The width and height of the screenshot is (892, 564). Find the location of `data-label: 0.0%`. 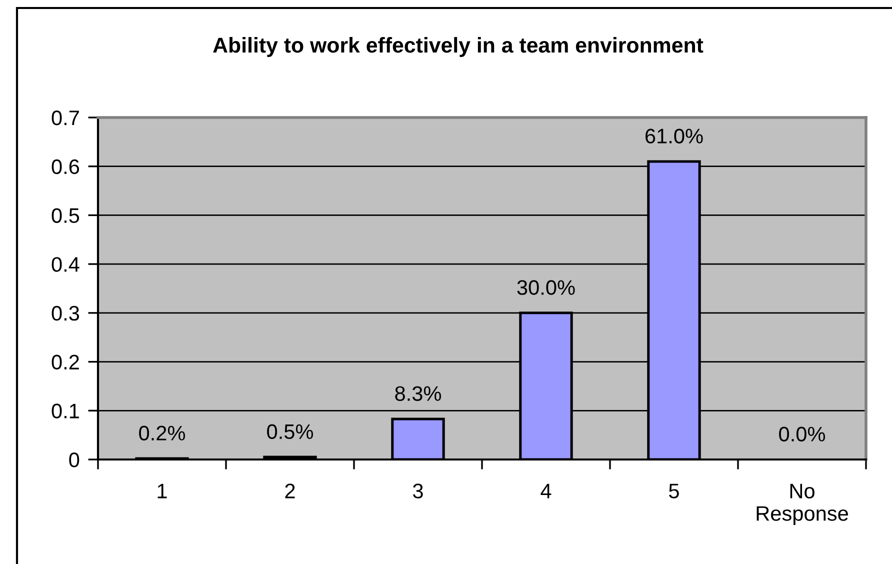

data-label: 0.0% is located at coordinates (802, 434).